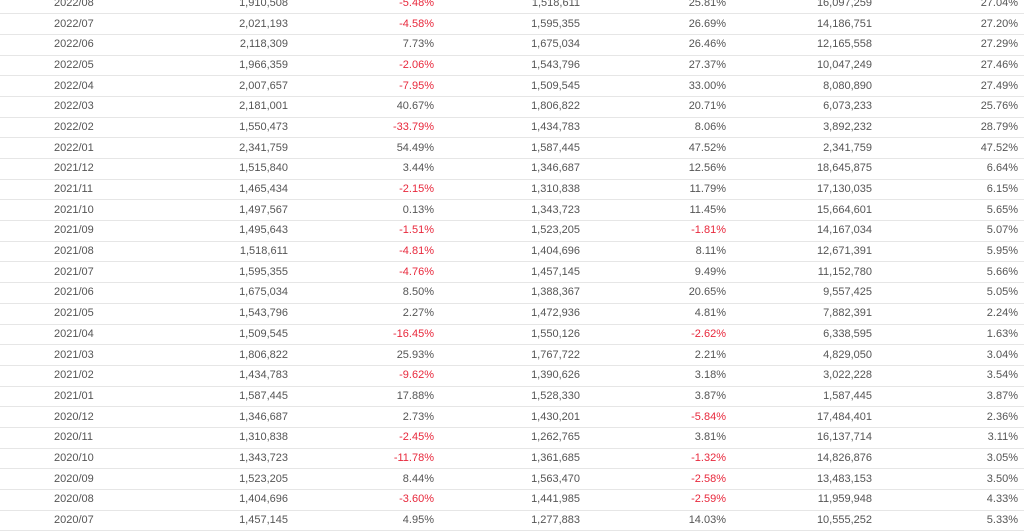  What do you see at coordinates (202, 459) in the screenshot?
I see `value-cell: 1,343,723` at bounding box center [202, 459].